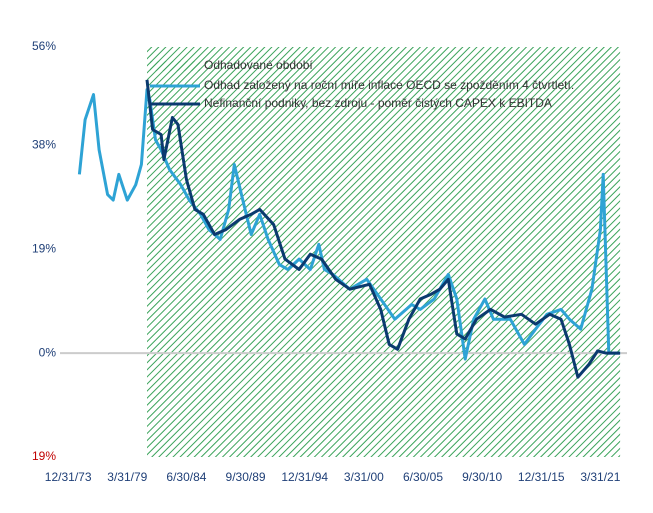 This screenshot has height=513, width=653. Describe the element at coordinates (246, 477) in the screenshot. I see `x-tick-label: 9/30/89` at that location.